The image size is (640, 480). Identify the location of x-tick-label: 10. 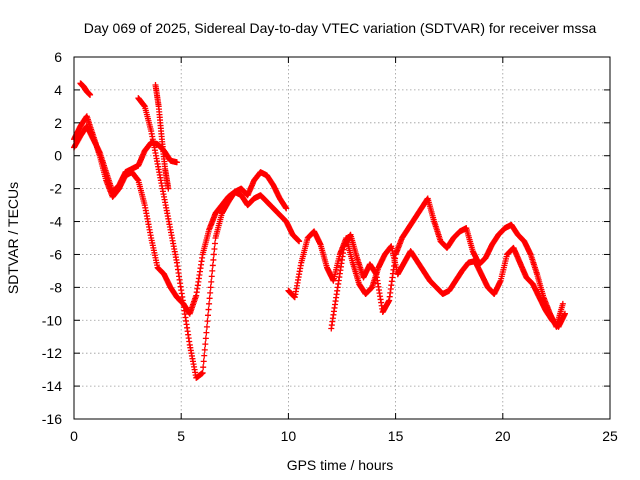
(289, 436).